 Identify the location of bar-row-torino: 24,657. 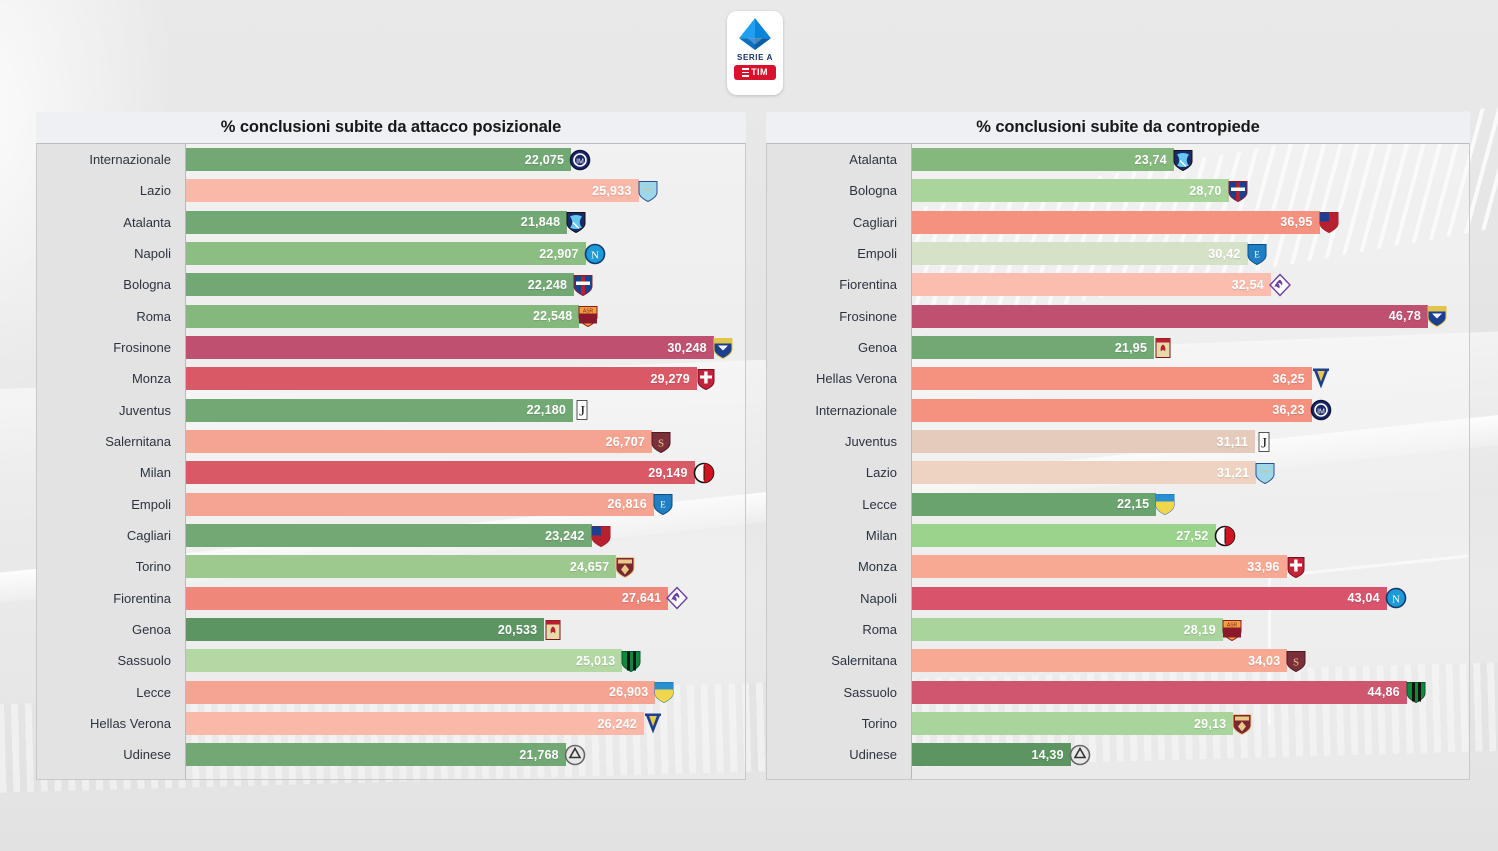
(465, 566).